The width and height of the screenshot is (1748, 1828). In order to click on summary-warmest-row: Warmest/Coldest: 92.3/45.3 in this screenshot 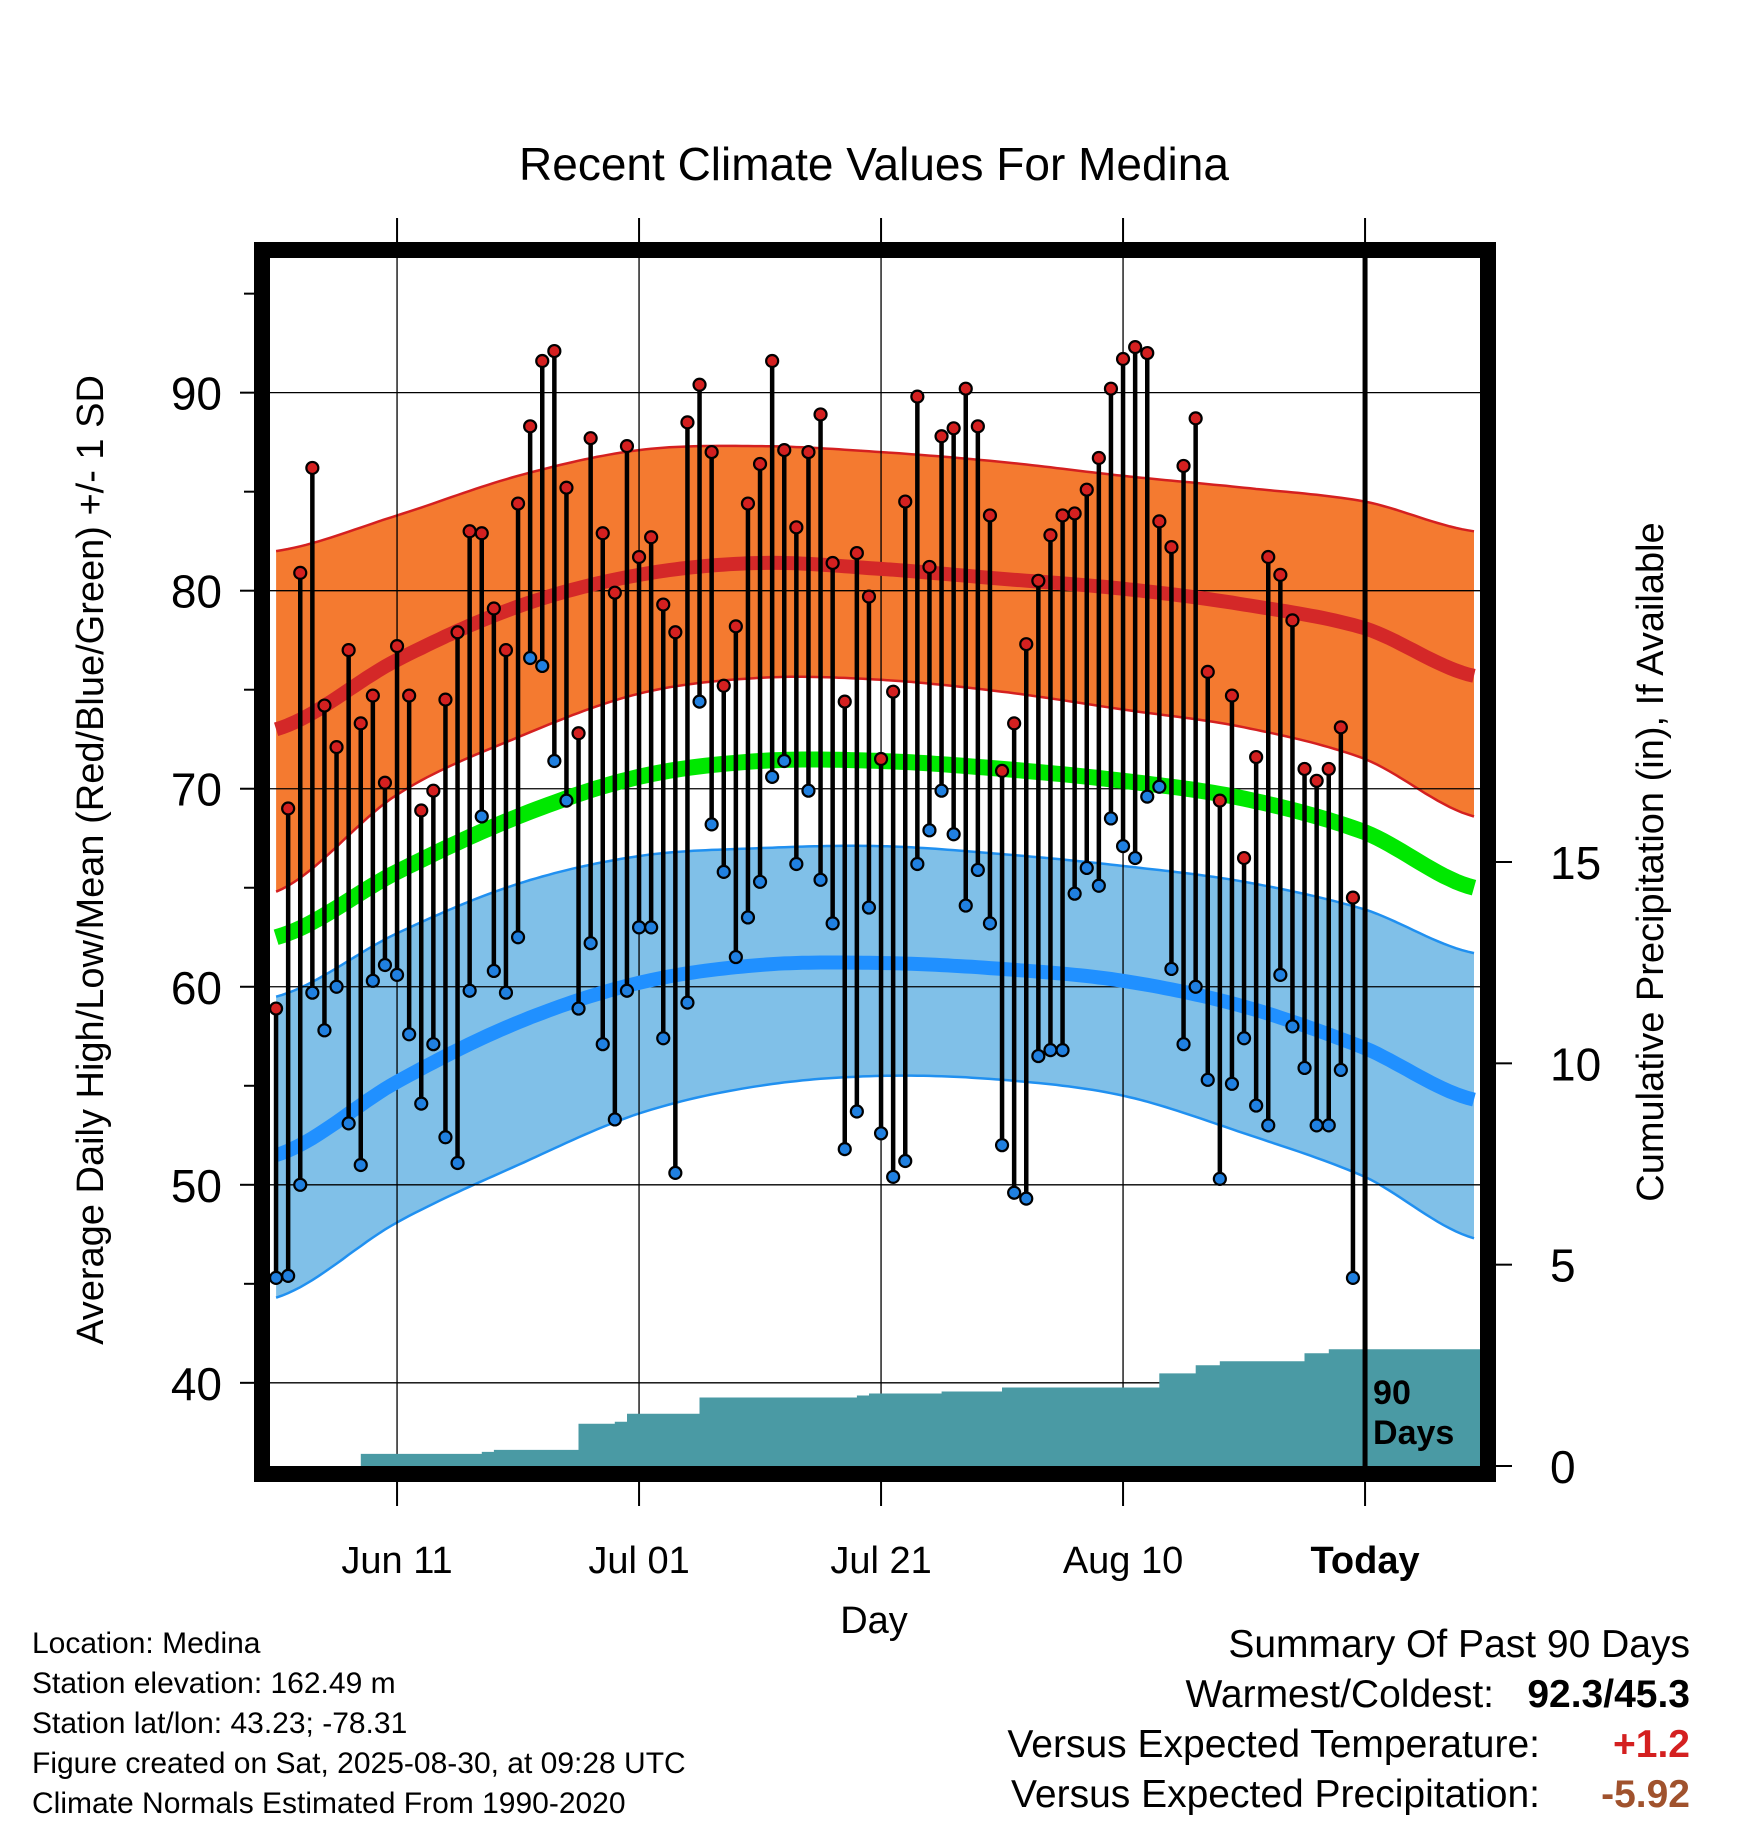, I will do `click(1348, 1695)`.